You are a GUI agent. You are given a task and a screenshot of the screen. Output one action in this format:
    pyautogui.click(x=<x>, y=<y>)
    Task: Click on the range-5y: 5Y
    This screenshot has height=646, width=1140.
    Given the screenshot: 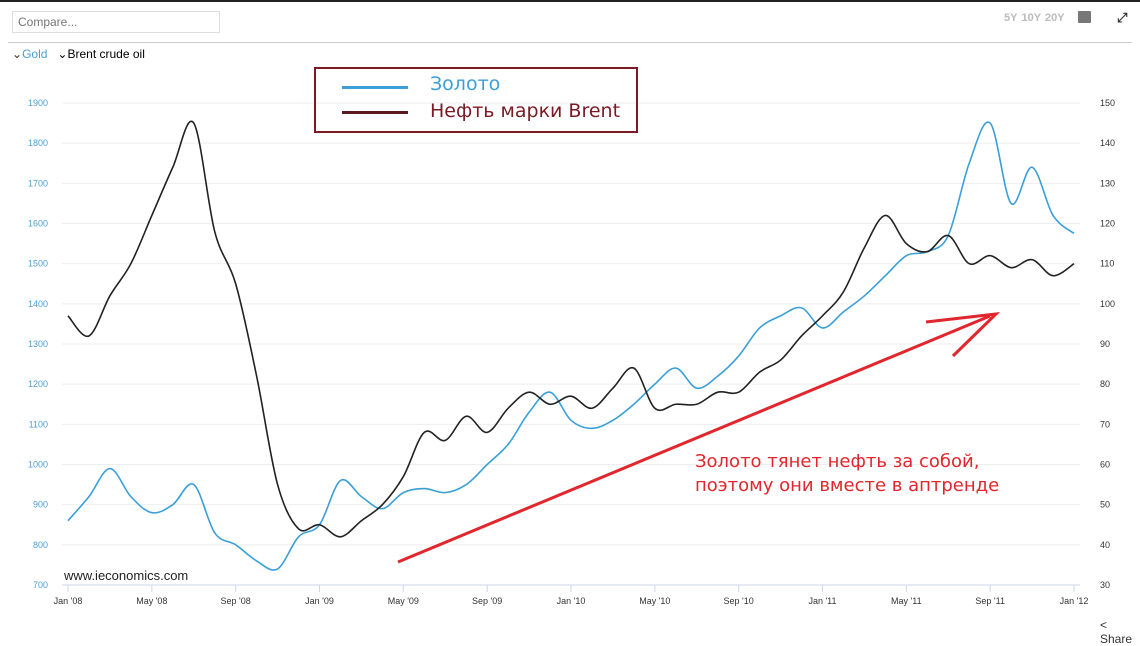 What is the action you would take?
    pyautogui.click(x=1011, y=18)
    